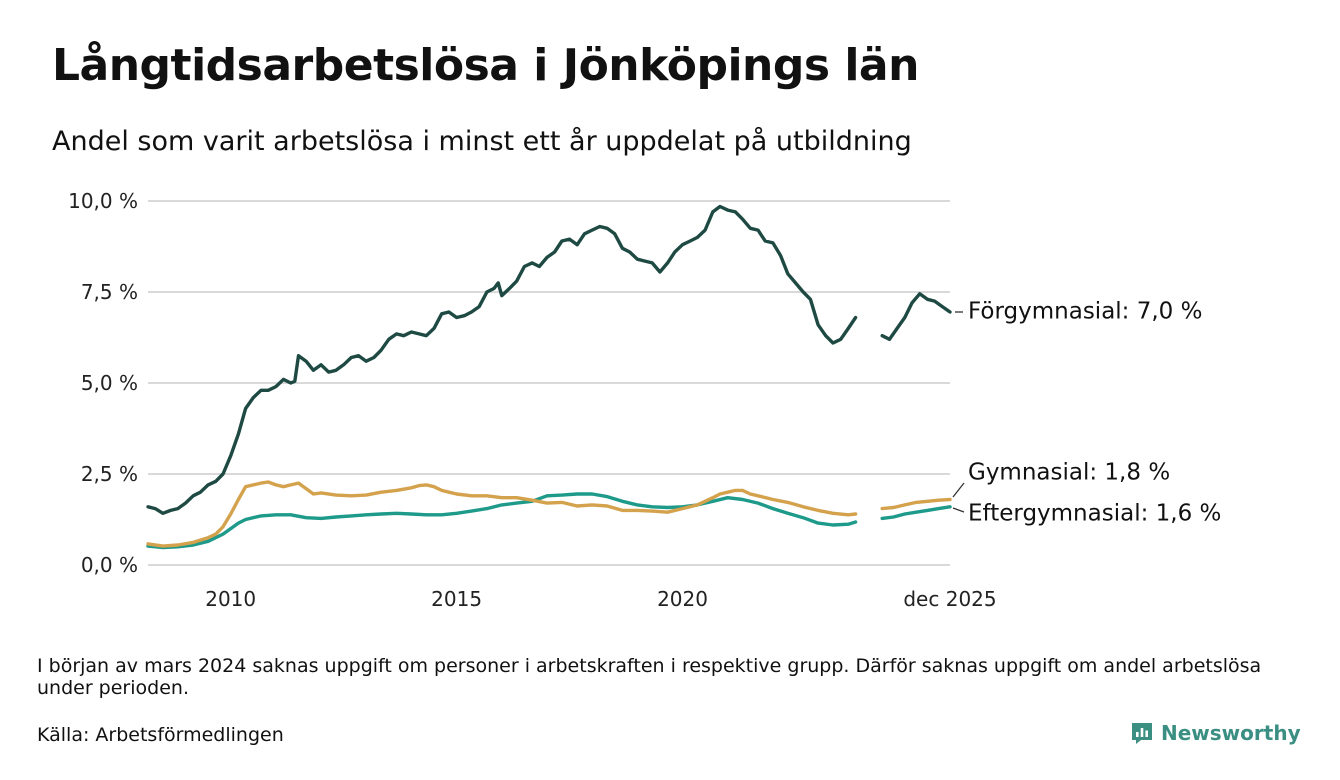 The width and height of the screenshot is (1340, 780). Describe the element at coordinates (109, 292) in the screenshot. I see `y-tick-label: 7,5 %` at that location.